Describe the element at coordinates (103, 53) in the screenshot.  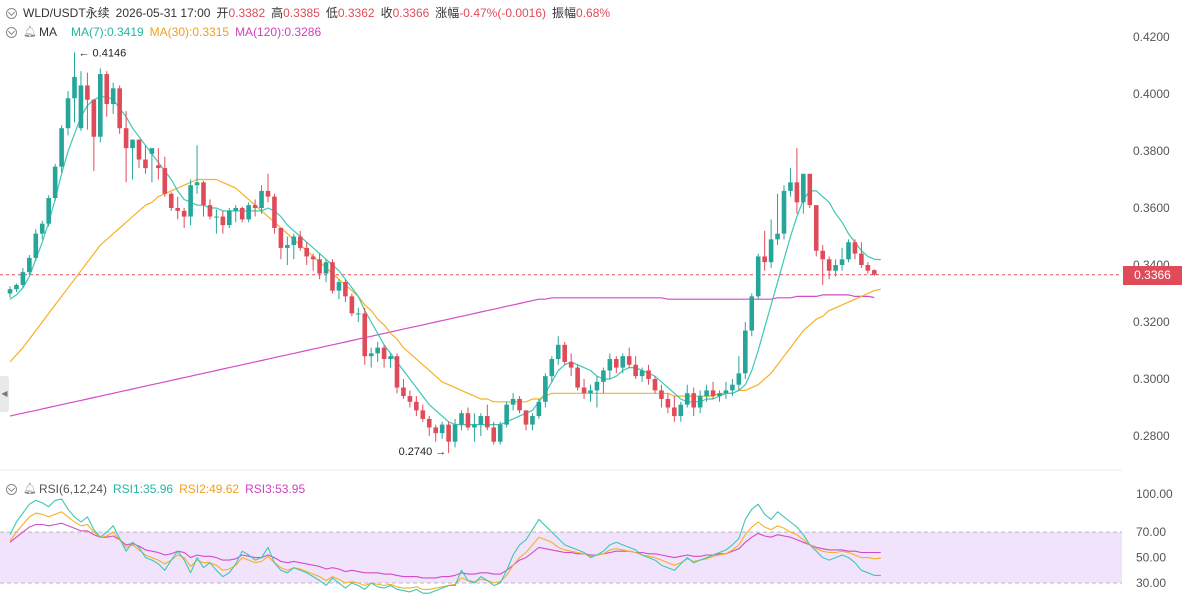
I see `extreme-price-label: ← 0.4146` at that location.